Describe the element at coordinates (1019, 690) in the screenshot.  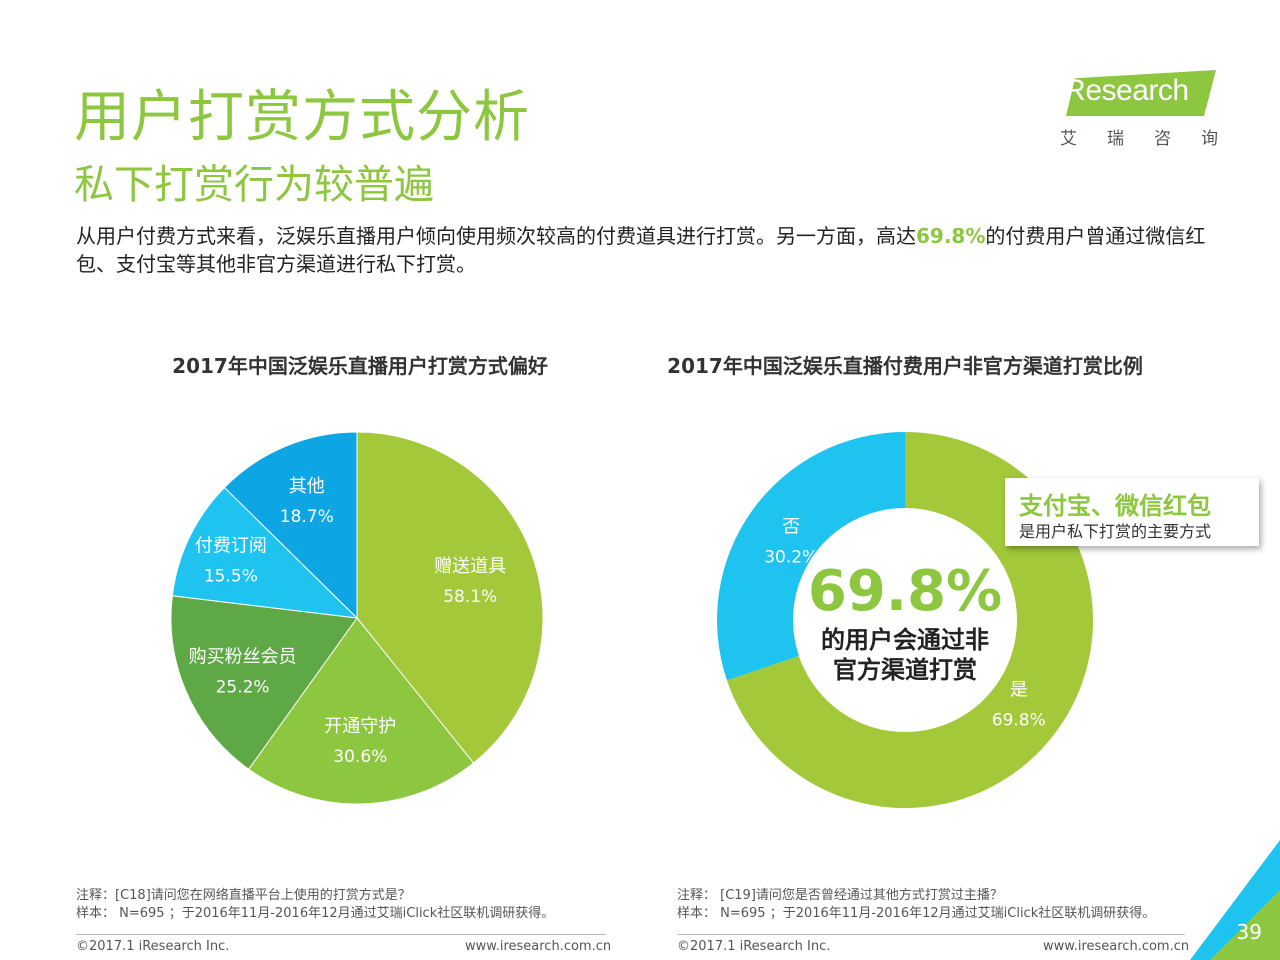
I see `slice-category-label: 是` at that location.